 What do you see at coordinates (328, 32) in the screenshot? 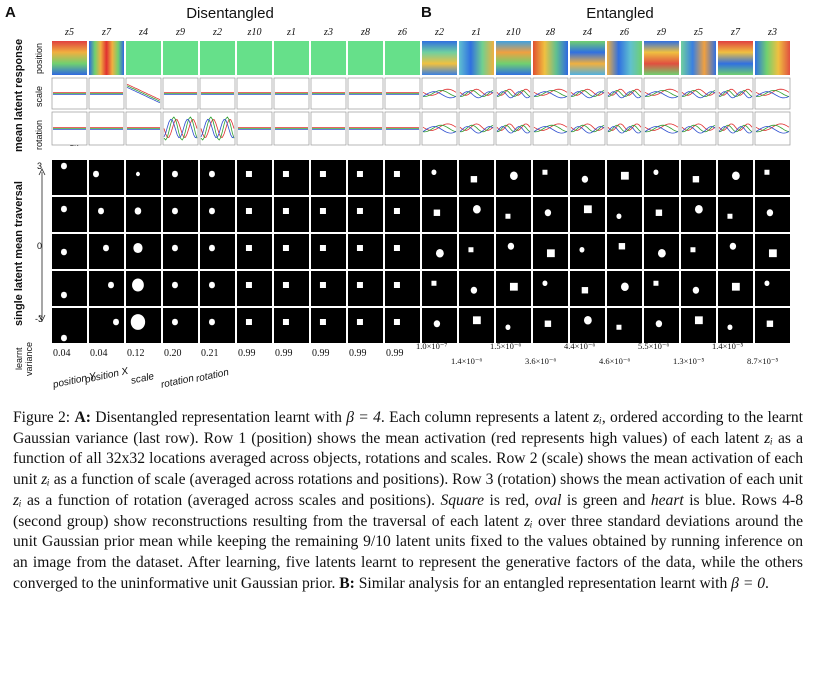
I see `a-latent-label: z3` at bounding box center [328, 32].